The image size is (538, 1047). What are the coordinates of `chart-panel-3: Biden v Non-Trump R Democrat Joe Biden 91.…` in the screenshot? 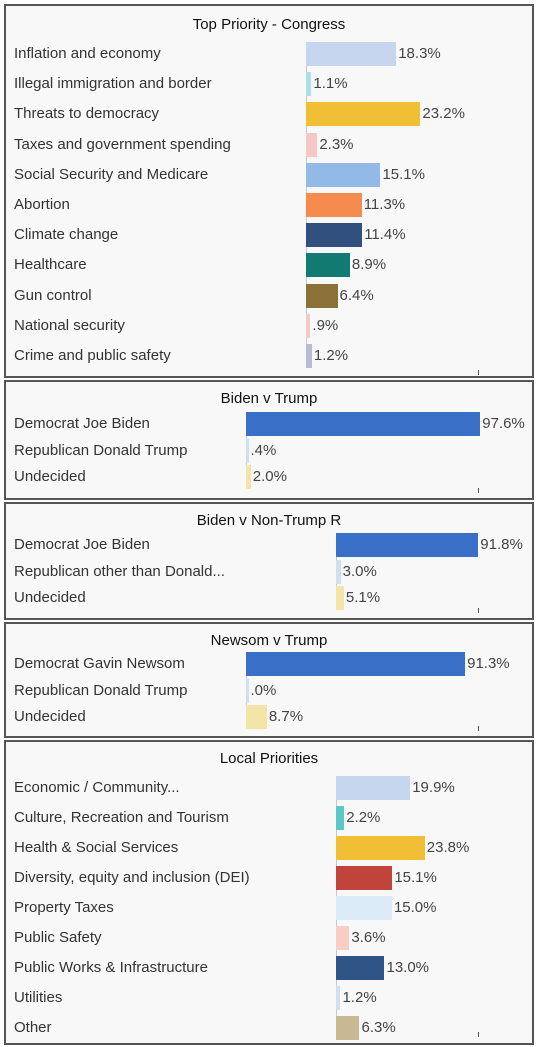 It's located at (269, 561).